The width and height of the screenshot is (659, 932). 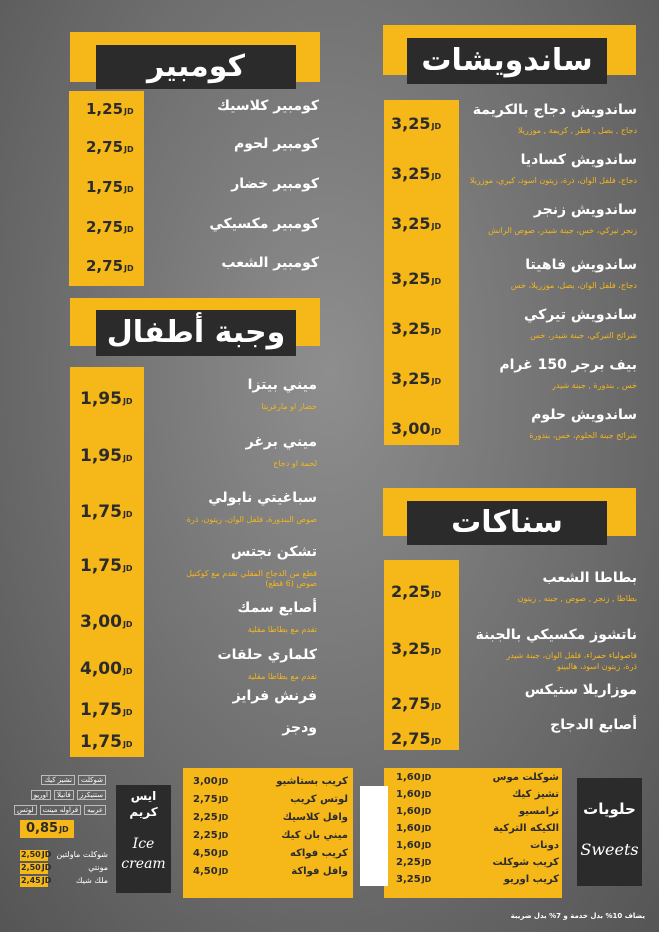 What do you see at coordinates (411, 648) in the screenshot?
I see `snack-price-value: 3,25` at bounding box center [411, 648].